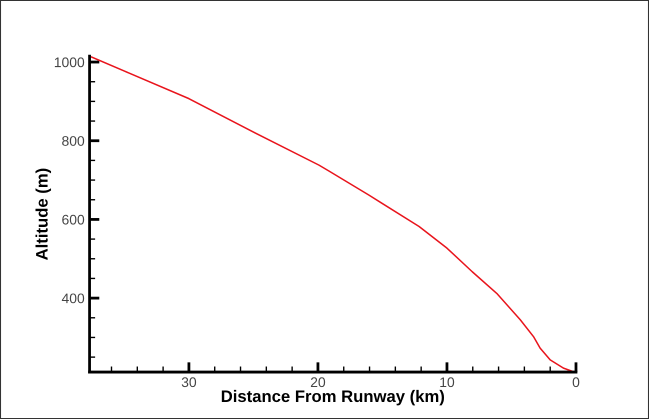 The image size is (649, 419). I want to click on x-tick-label: 10, so click(447, 382).